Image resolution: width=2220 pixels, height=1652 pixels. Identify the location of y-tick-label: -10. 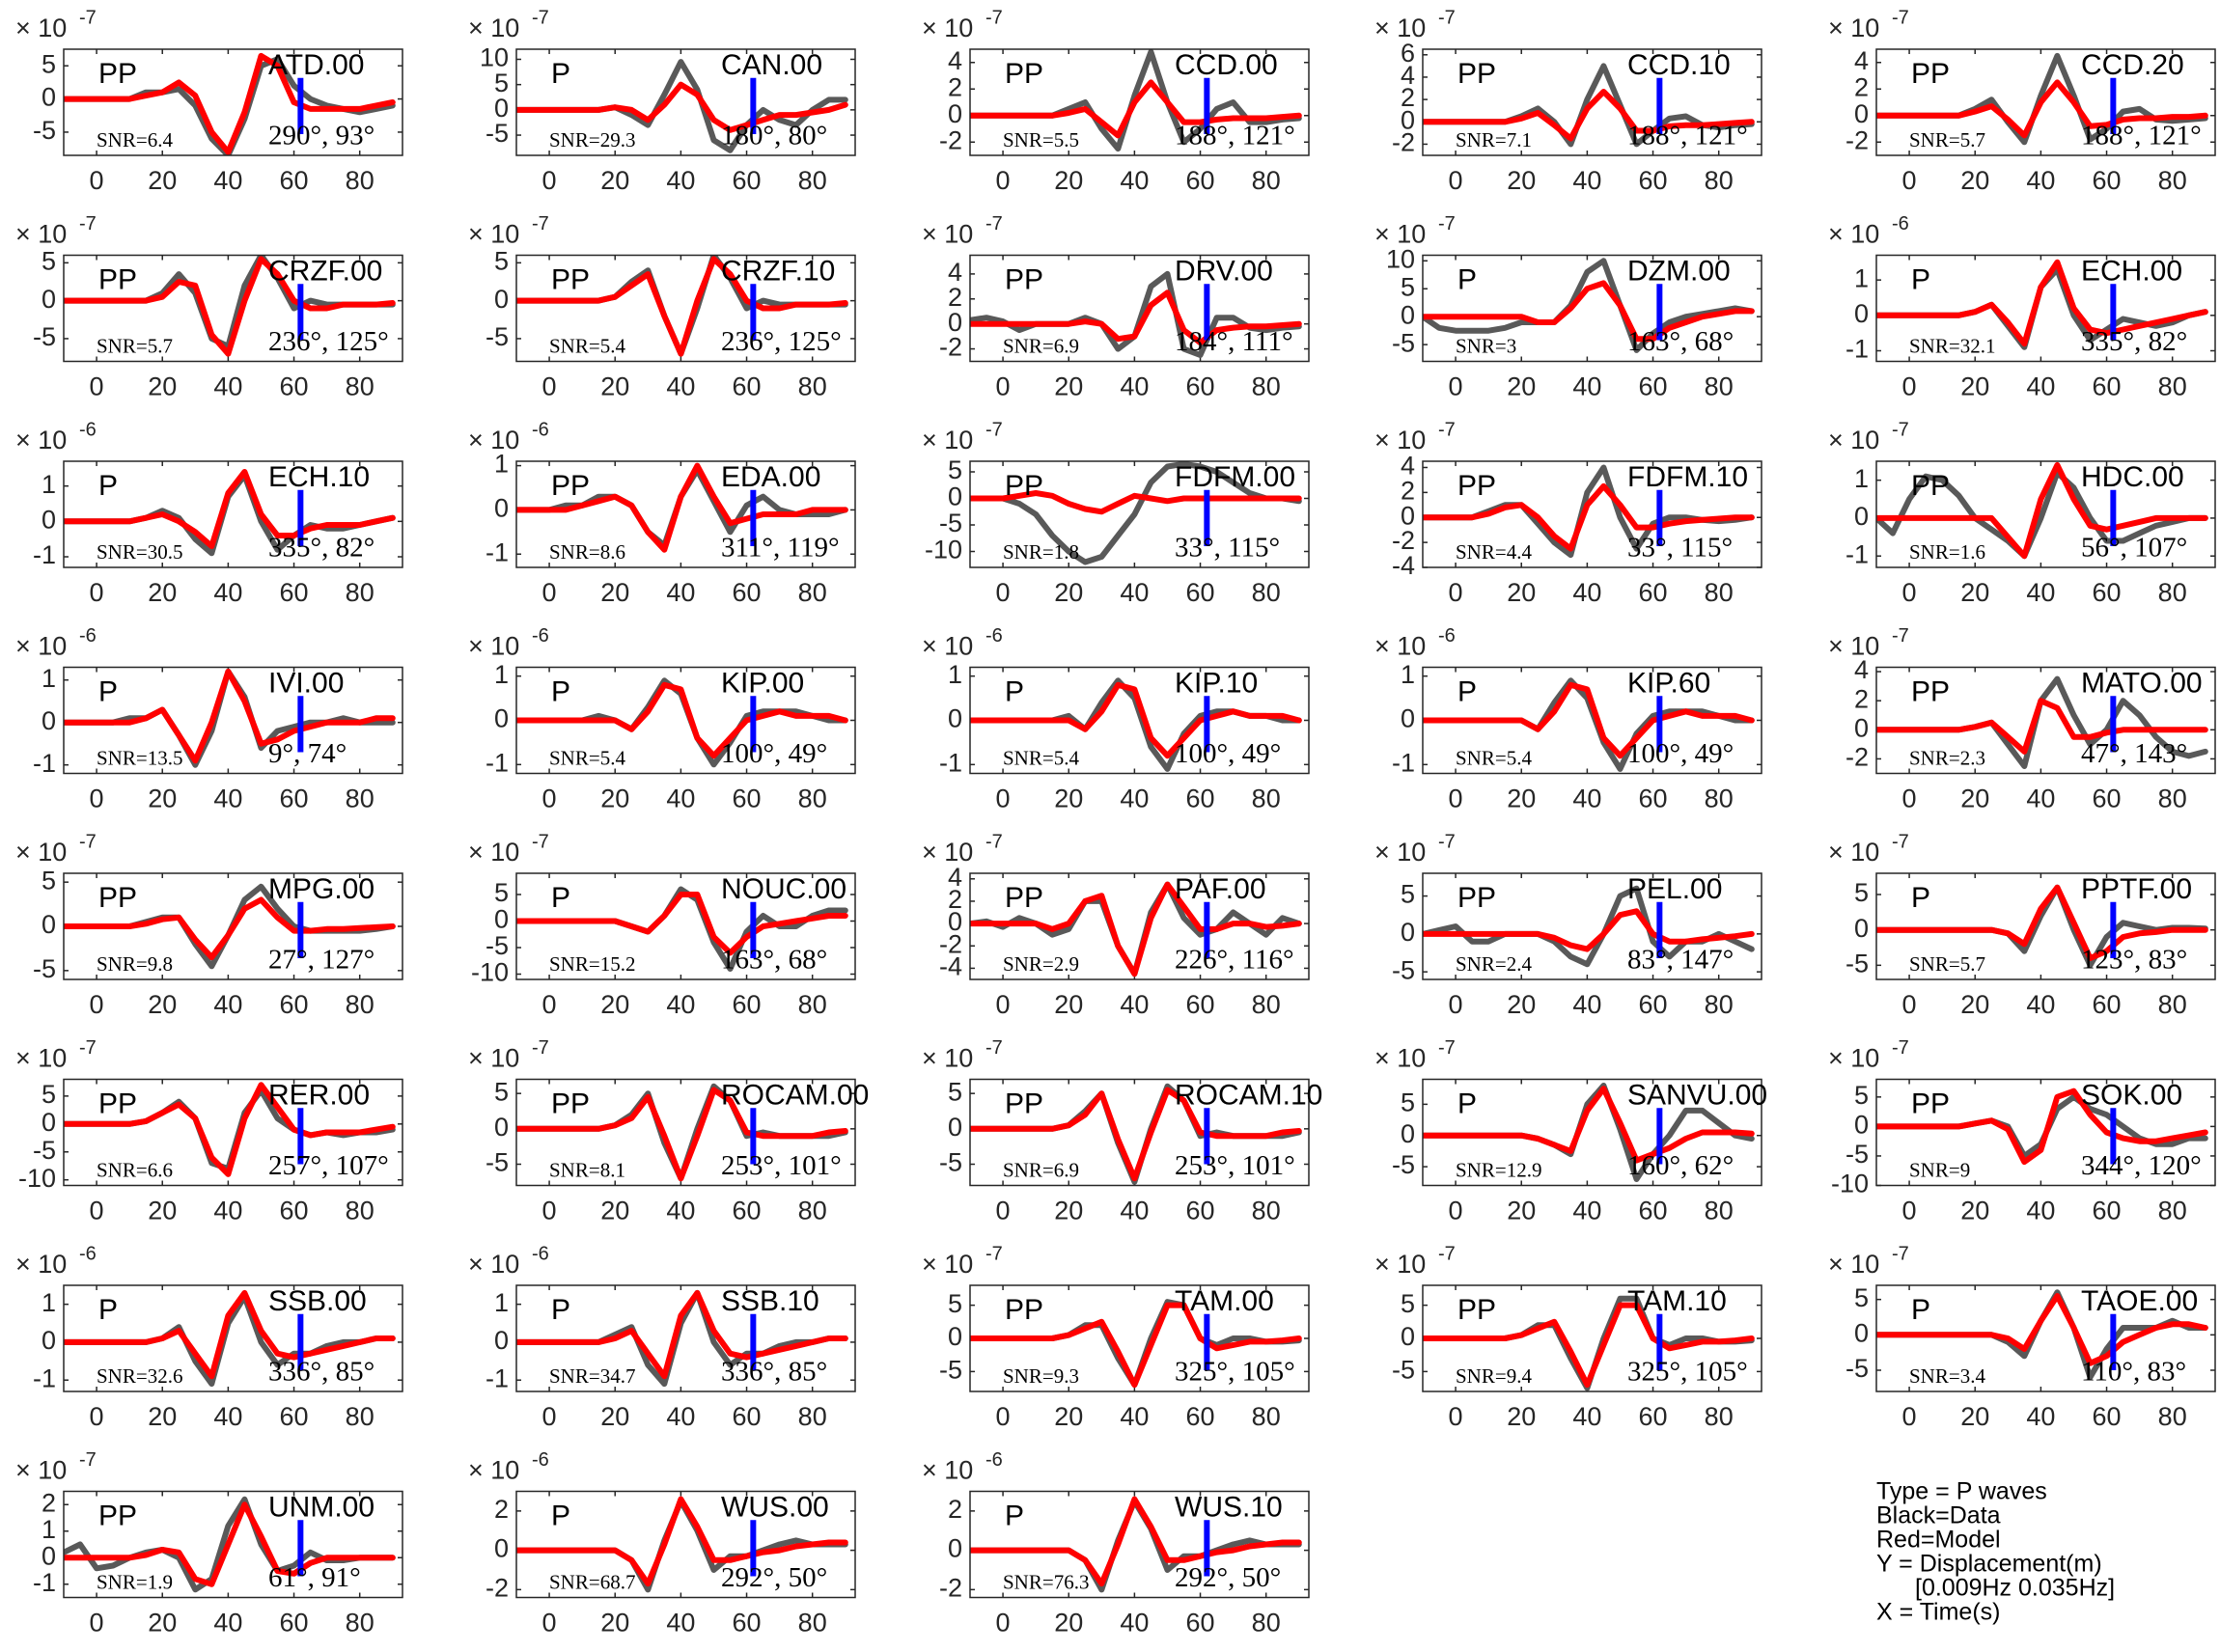
(490, 972).